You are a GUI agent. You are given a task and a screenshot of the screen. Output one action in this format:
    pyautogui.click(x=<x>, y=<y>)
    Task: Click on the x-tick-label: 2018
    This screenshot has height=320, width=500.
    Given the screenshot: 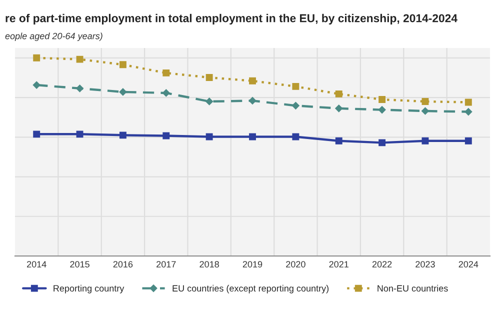 What is the action you would take?
    pyautogui.click(x=209, y=264)
    